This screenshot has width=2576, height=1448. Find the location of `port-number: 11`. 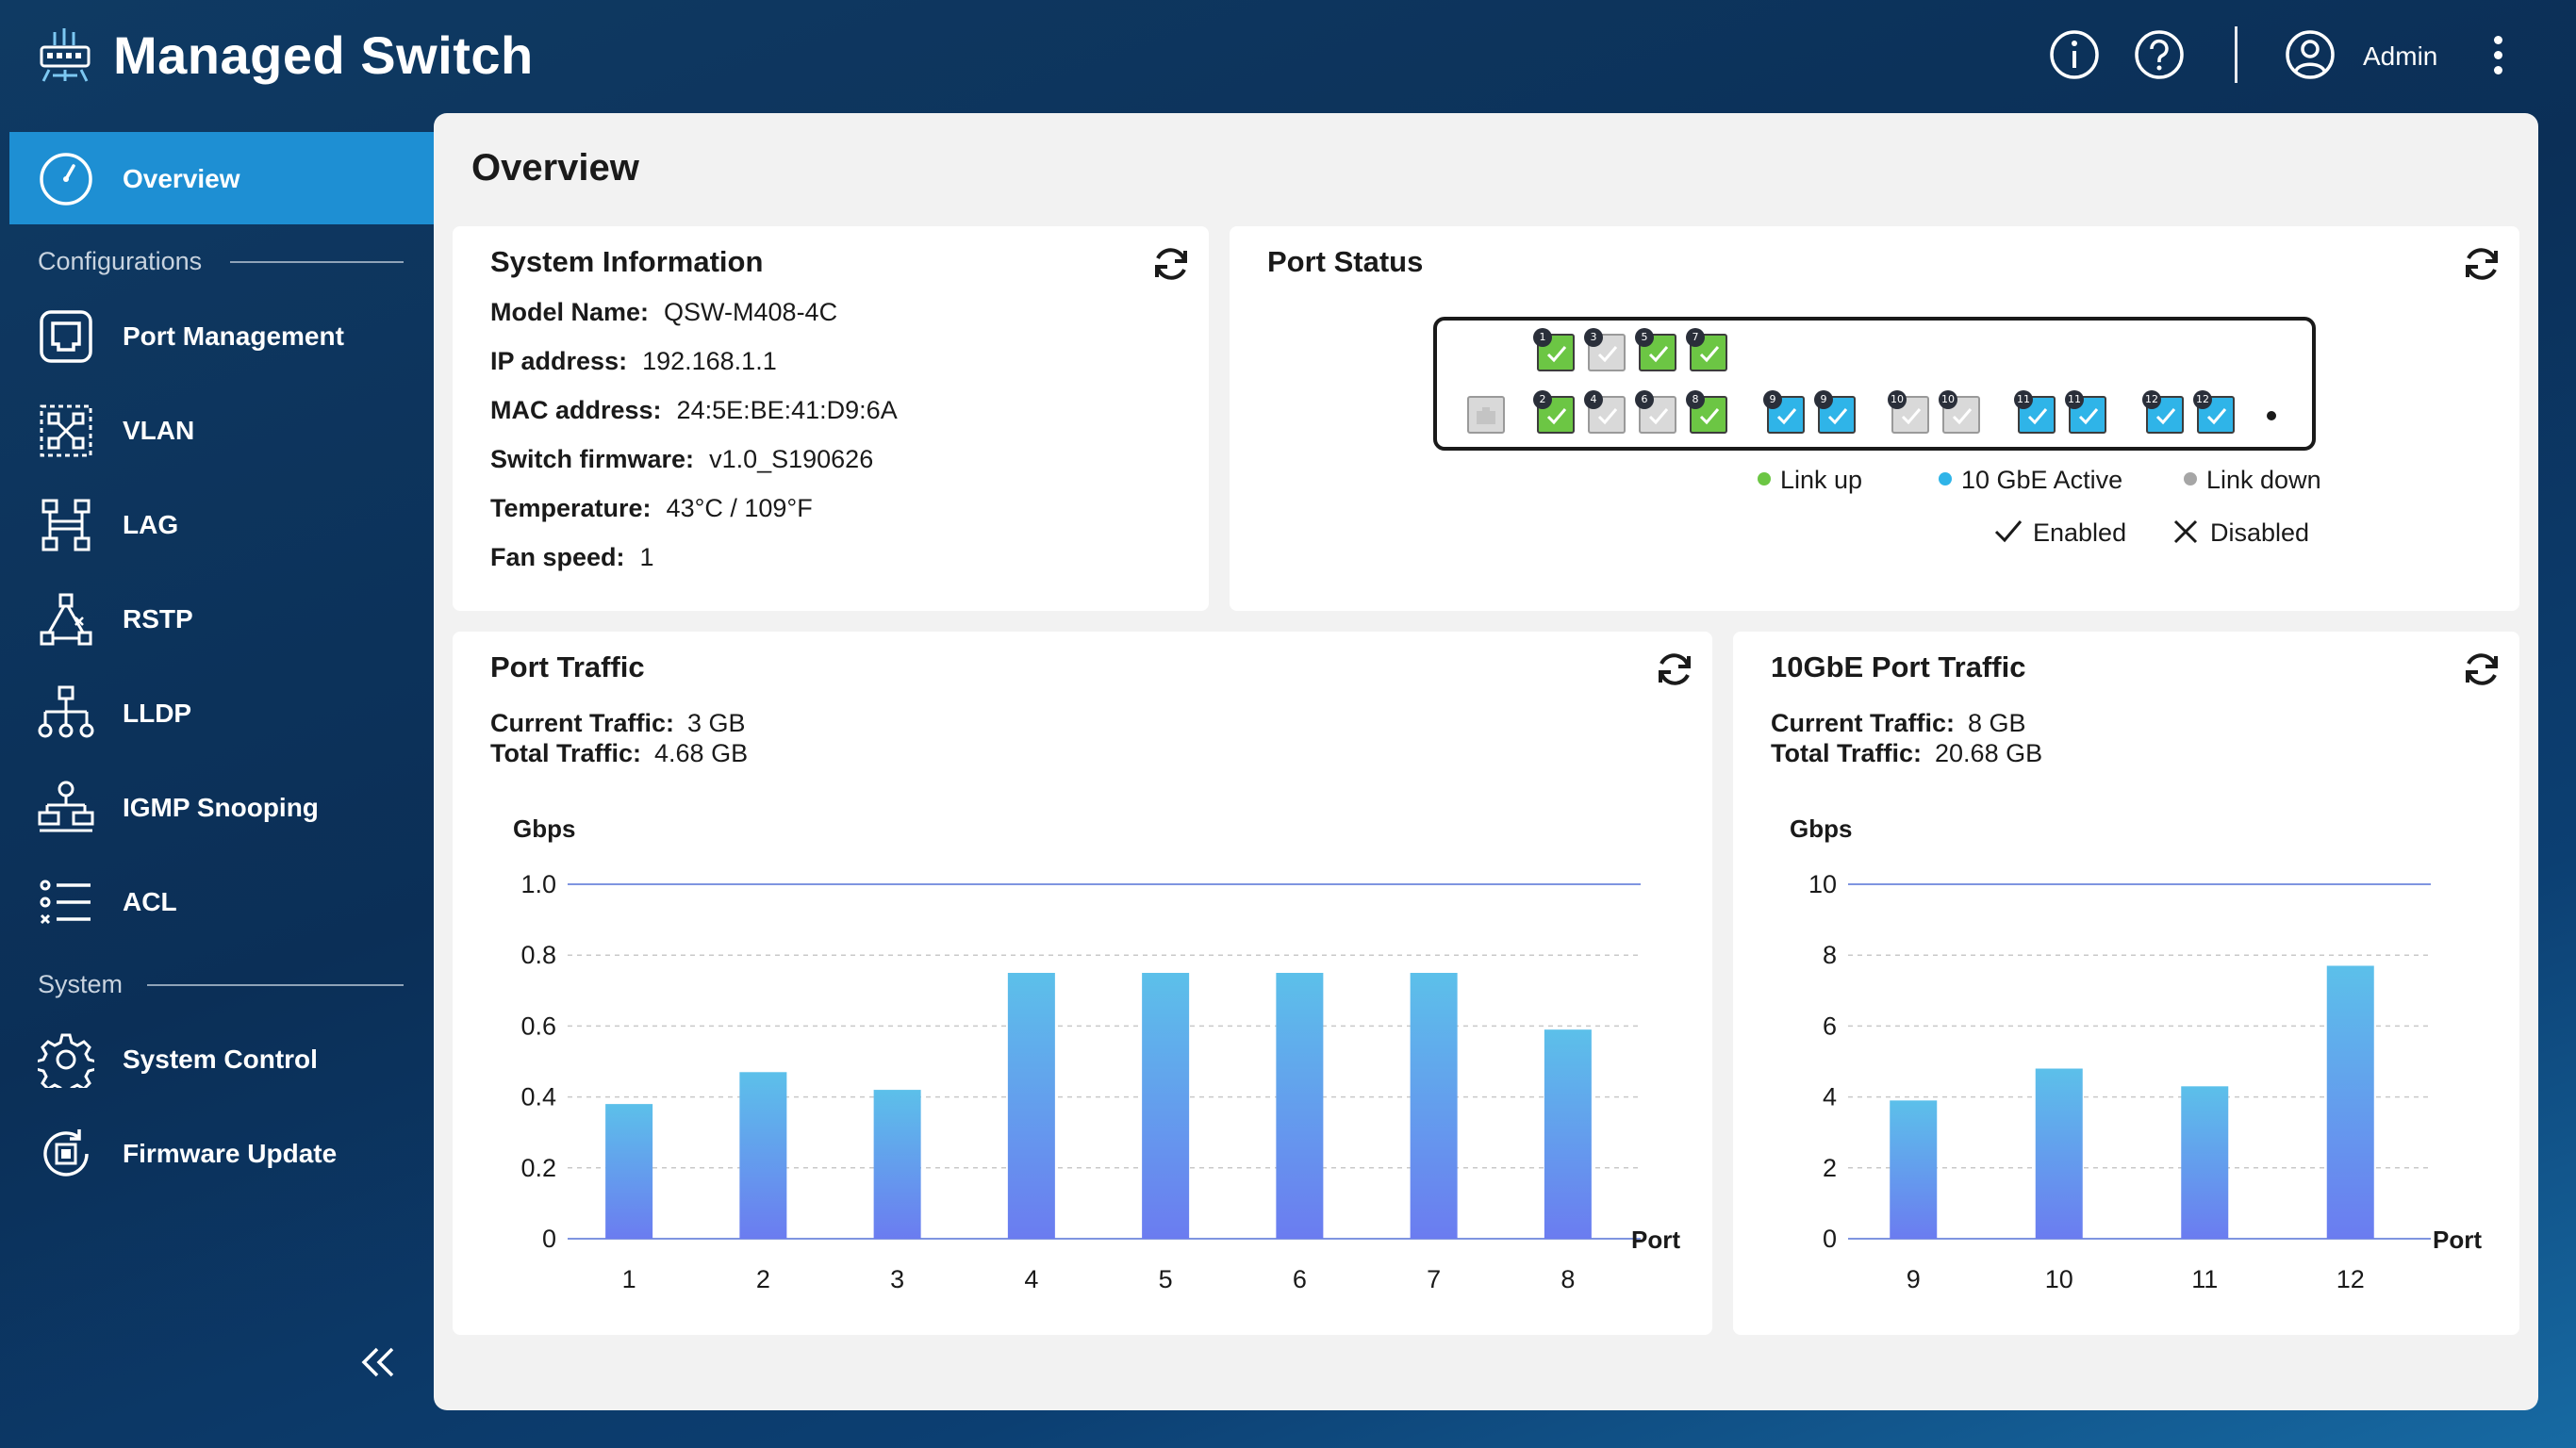

port-number: 11 is located at coordinates (2074, 399).